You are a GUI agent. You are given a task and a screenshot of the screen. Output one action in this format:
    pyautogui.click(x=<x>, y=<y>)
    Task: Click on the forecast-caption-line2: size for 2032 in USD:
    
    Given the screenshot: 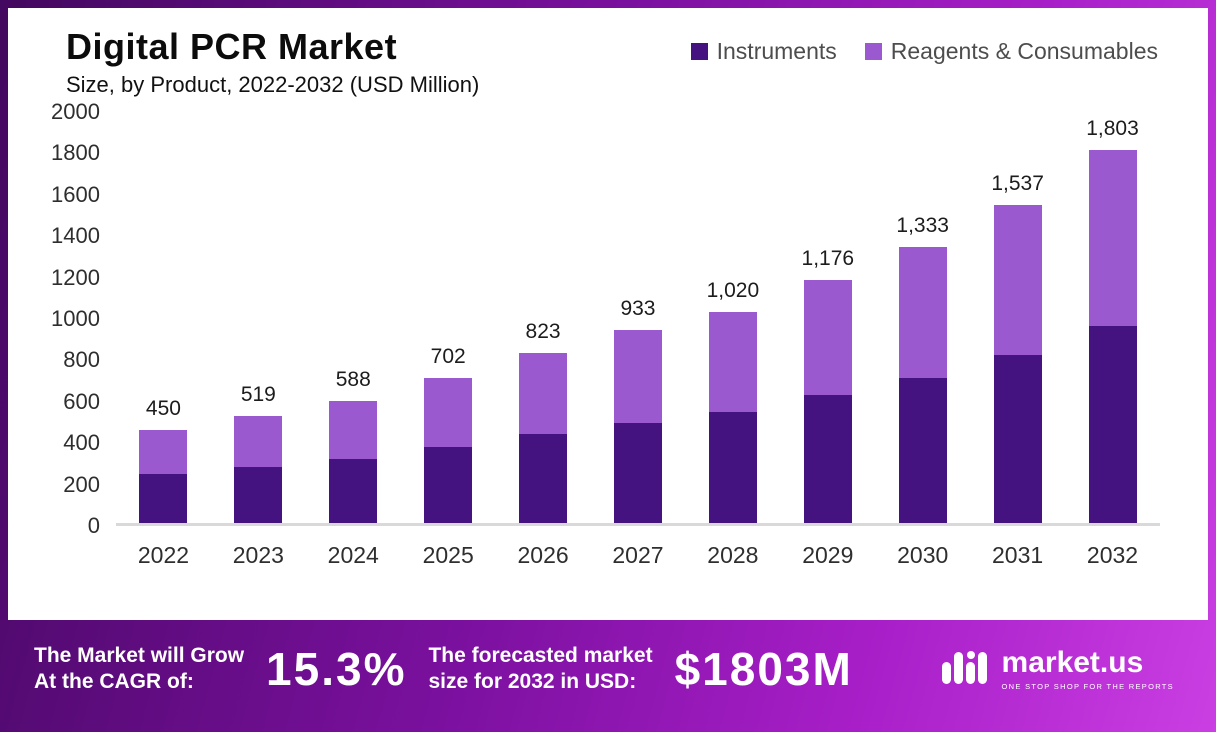 What is the action you would take?
    pyautogui.click(x=532, y=681)
    